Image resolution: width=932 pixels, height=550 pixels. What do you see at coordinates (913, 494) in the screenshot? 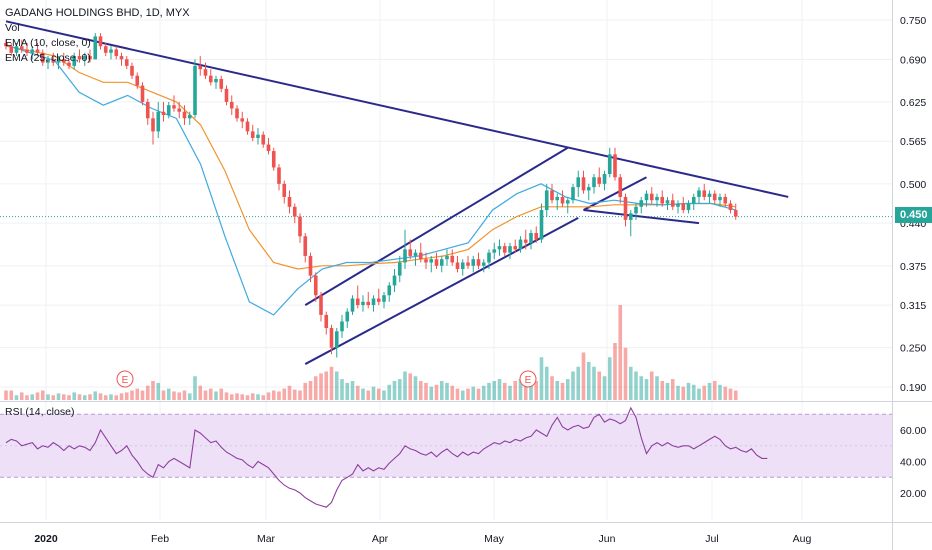
I see `rsi-tick-label: 20.00` at bounding box center [913, 494].